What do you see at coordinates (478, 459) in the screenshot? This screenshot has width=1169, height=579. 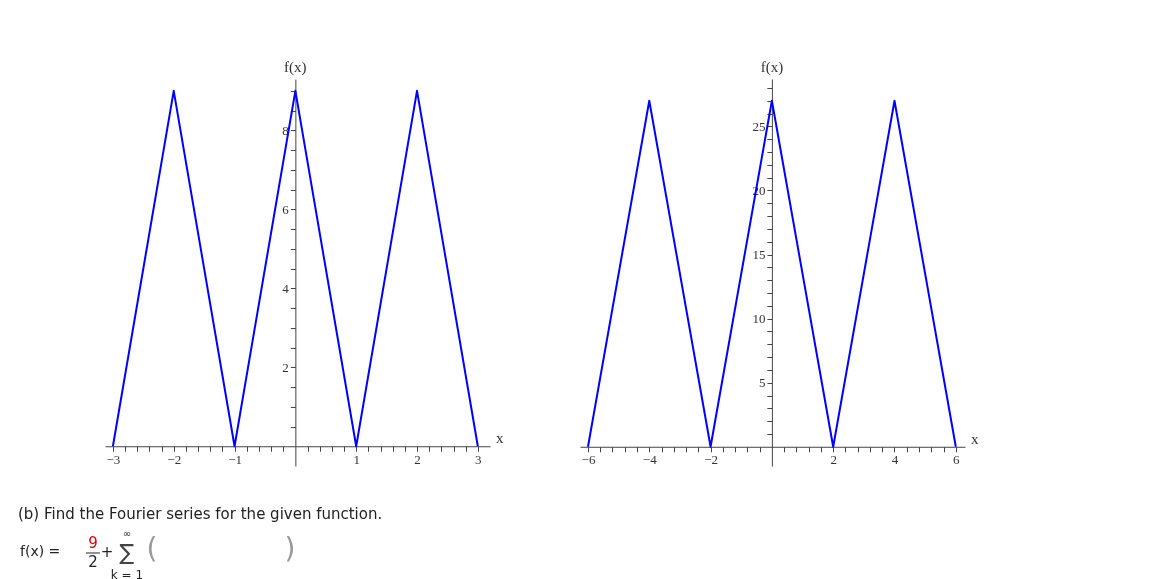 I see `x-tick-label: 3` at bounding box center [478, 459].